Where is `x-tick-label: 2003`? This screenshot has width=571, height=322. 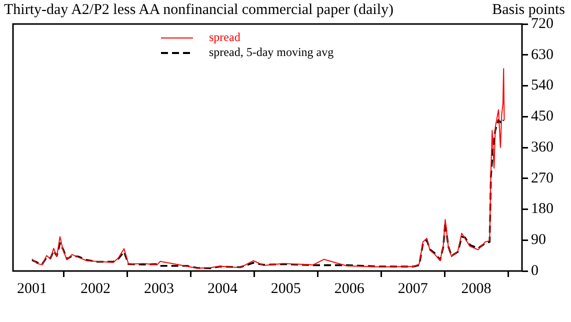 x-tick-label: 2003 is located at coordinates (159, 288).